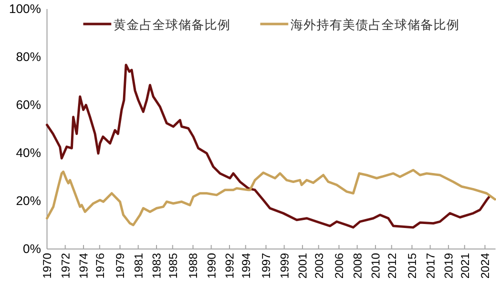 The width and height of the screenshot is (496, 295). I want to click on x-tick-label: 2012, so click(392, 266).